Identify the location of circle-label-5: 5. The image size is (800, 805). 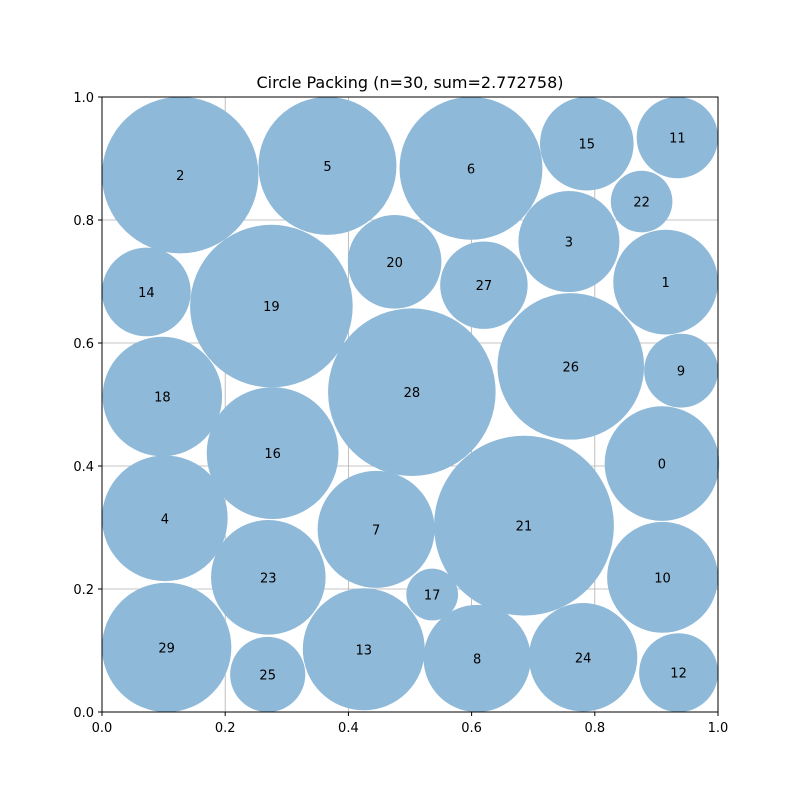
(327, 167).